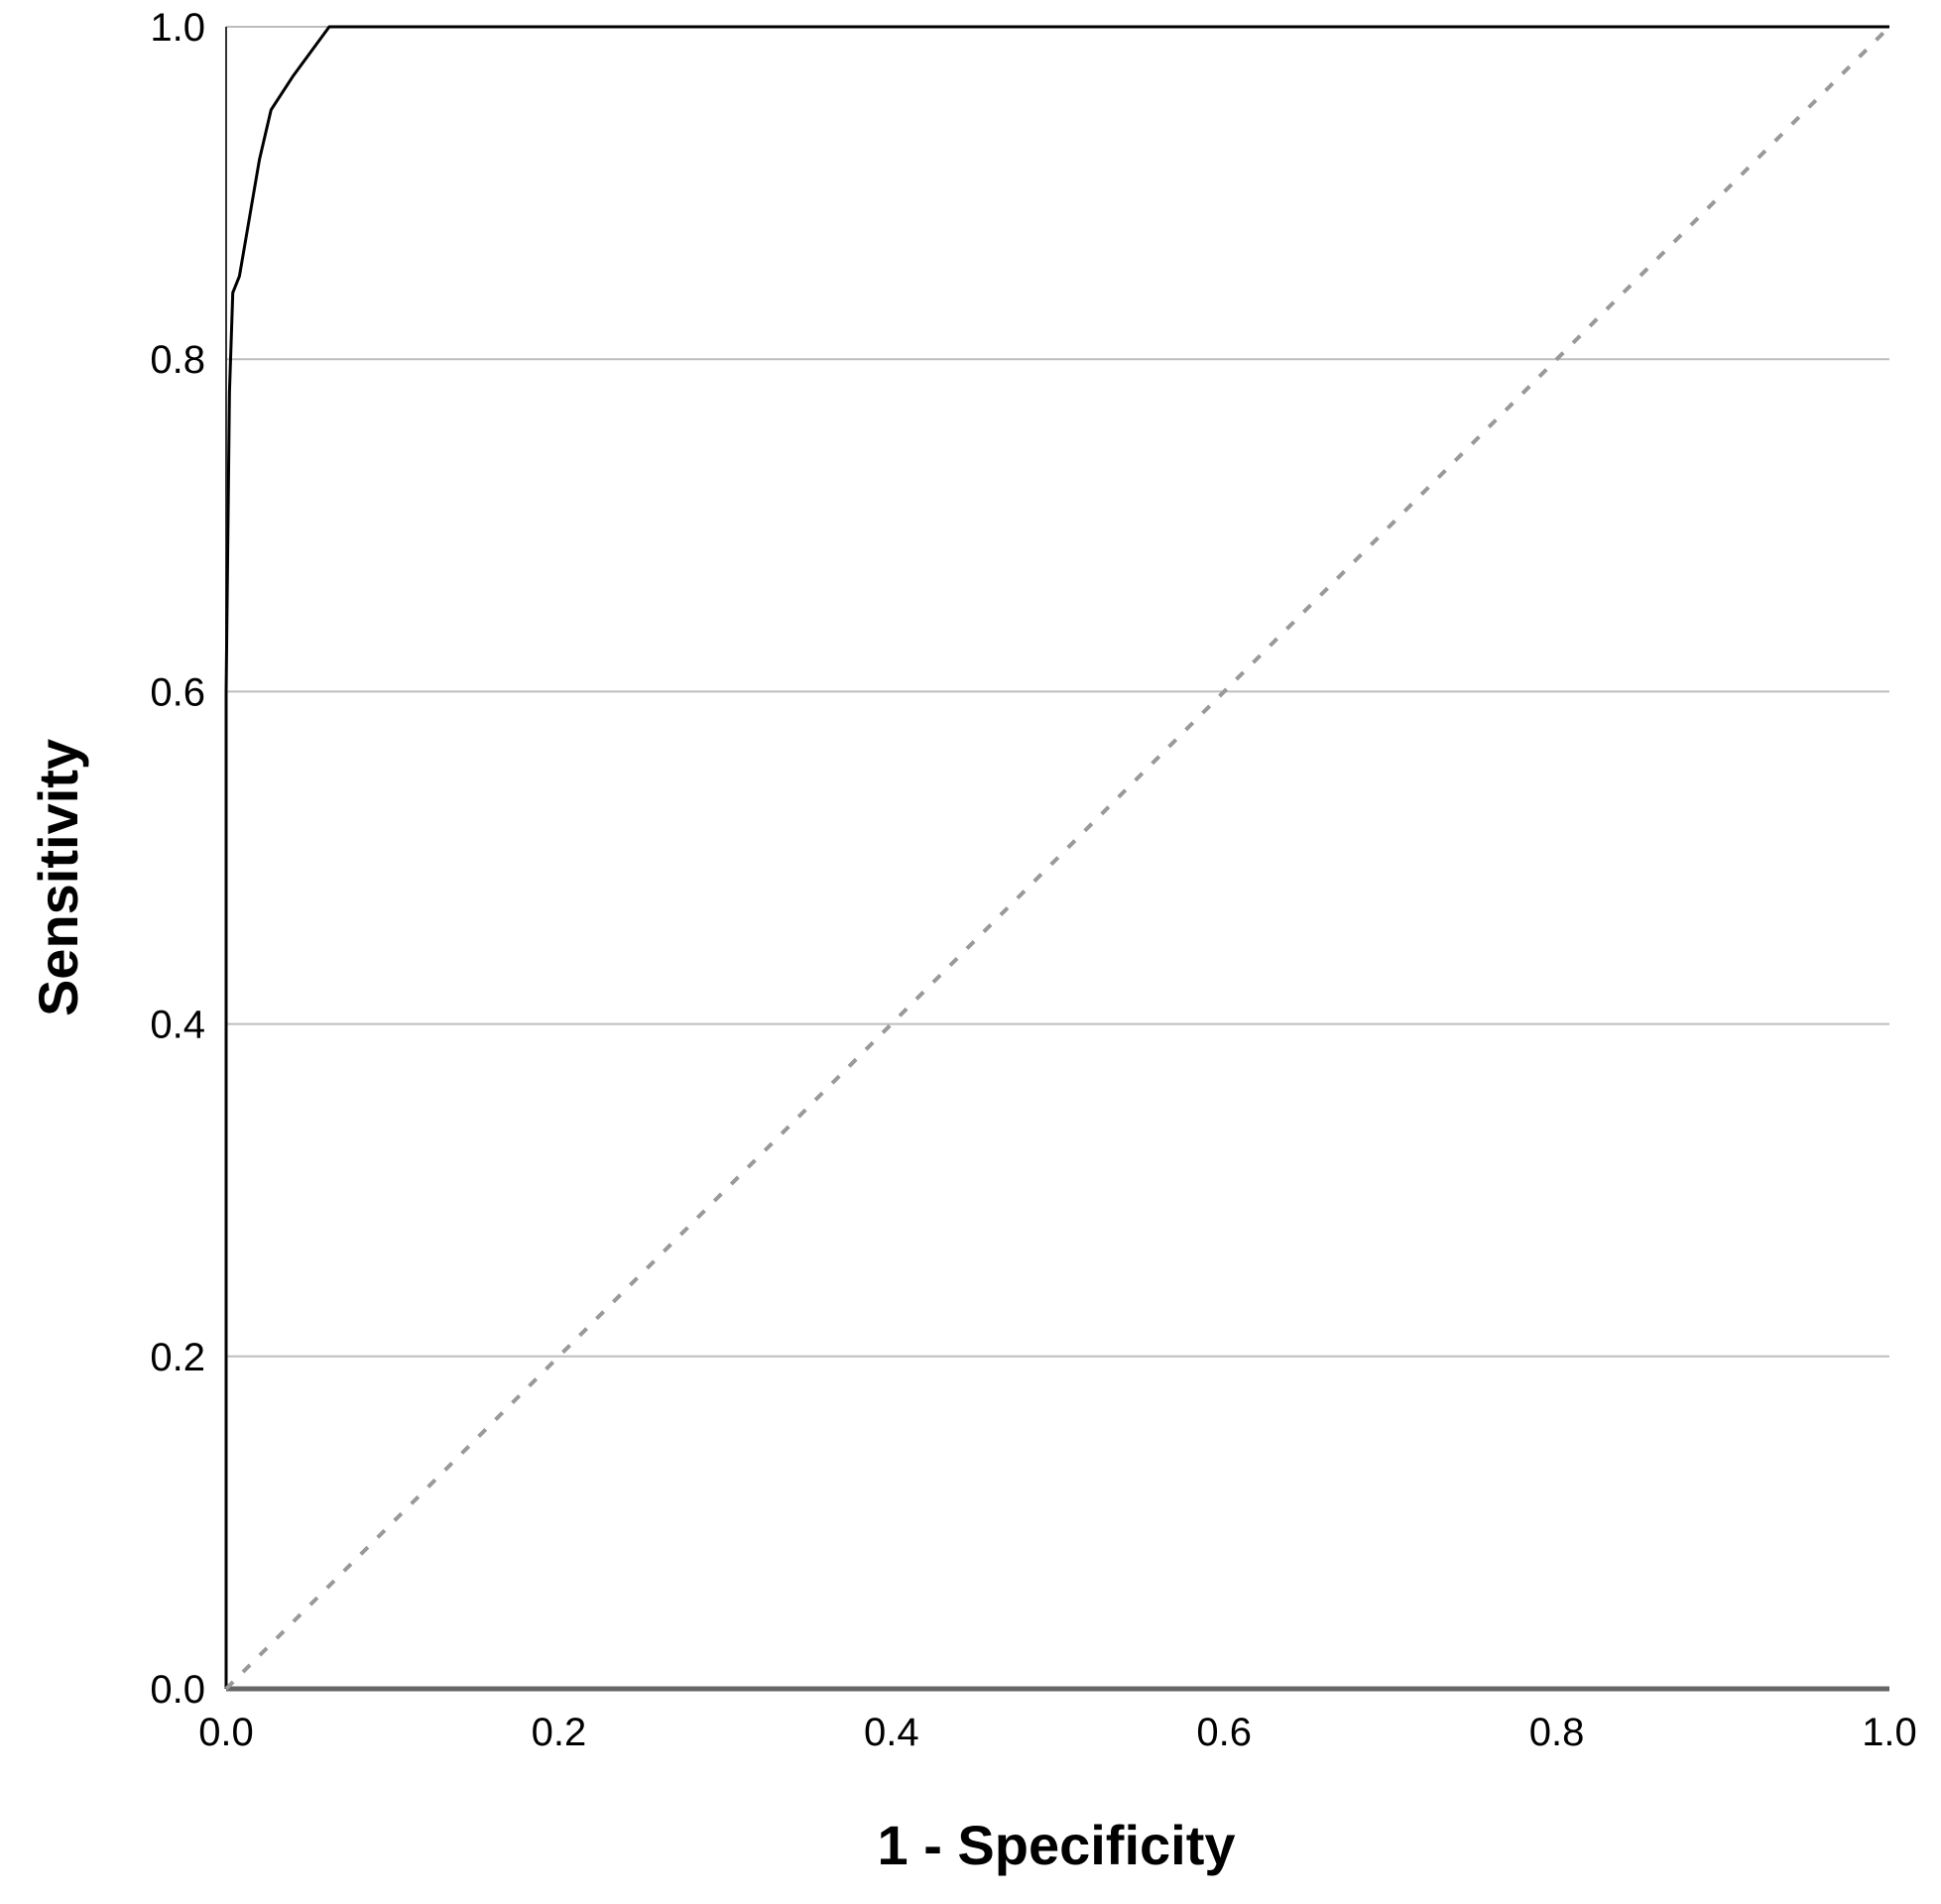 The height and width of the screenshot is (1904, 1941). Describe the element at coordinates (177, 360) in the screenshot. I see `y-tick-label-4: 0.8` at that location.